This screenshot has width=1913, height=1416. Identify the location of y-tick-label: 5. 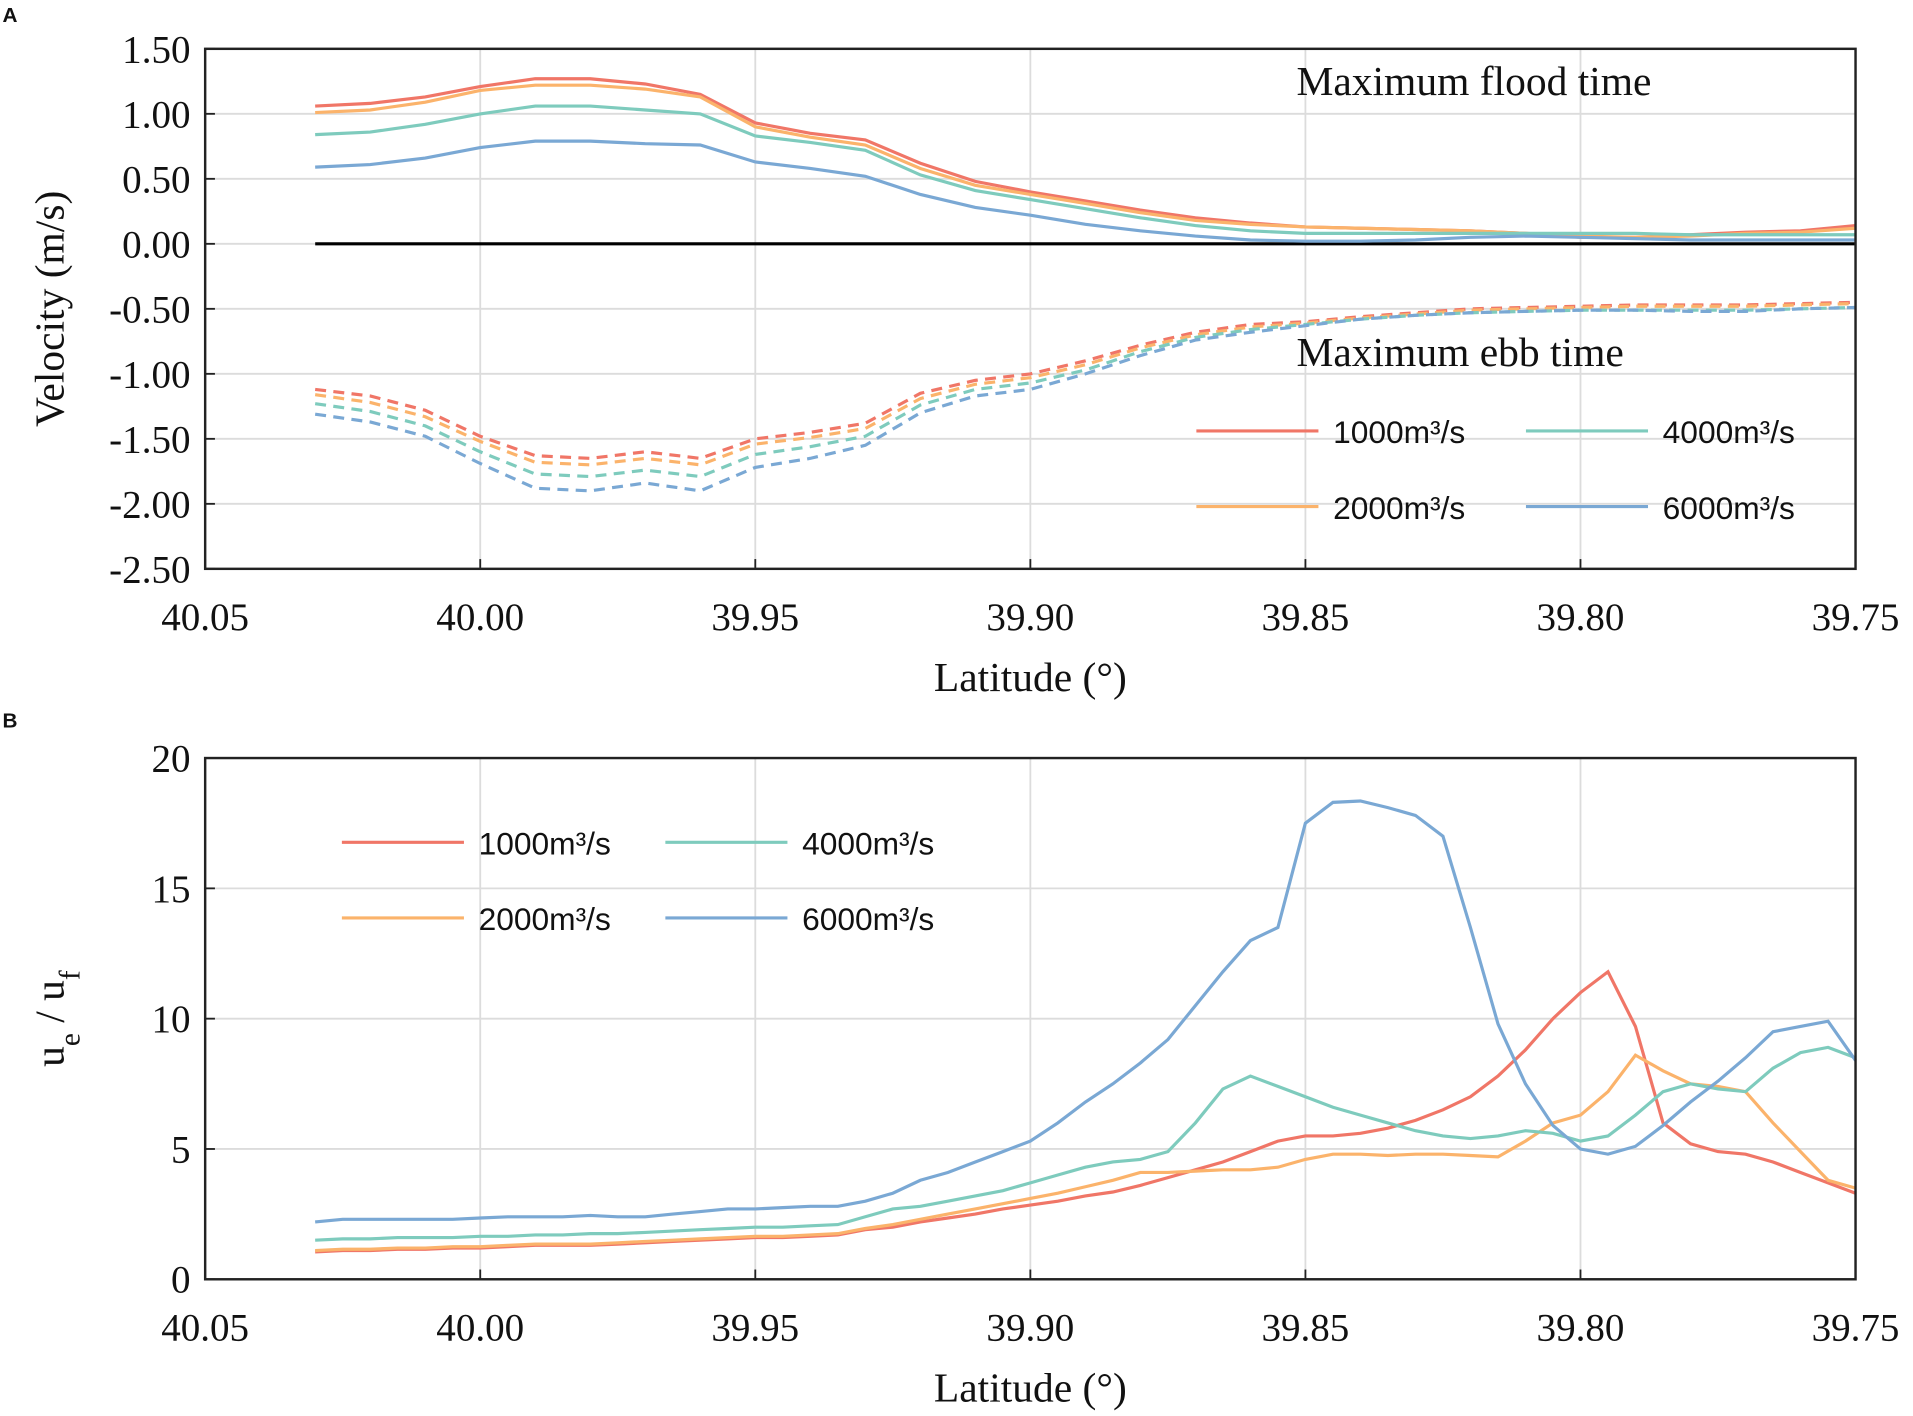
(181, 1149).